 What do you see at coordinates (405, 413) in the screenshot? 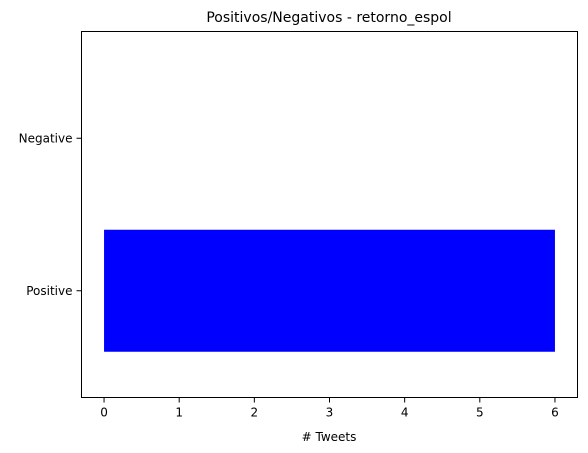
I see `x-tick-label: 4` at bounding box center [405, 413].